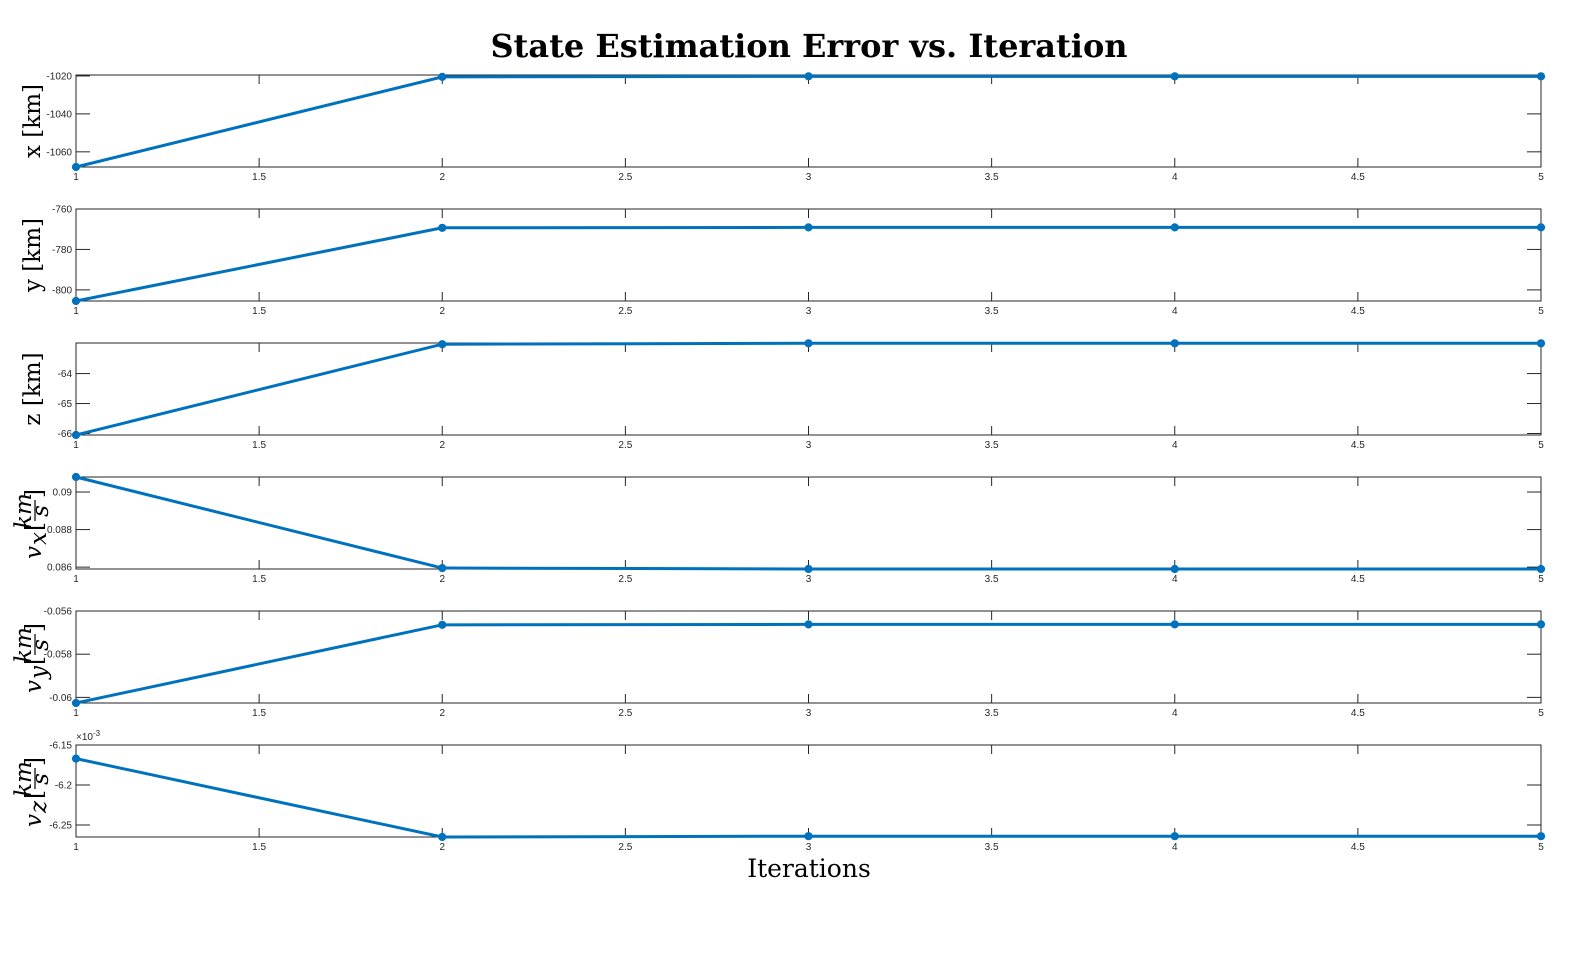  What do you see at coordinates (39, 672) in the screenshot?
I see `y-label-subscript: y` at bounding box center [39, 672].